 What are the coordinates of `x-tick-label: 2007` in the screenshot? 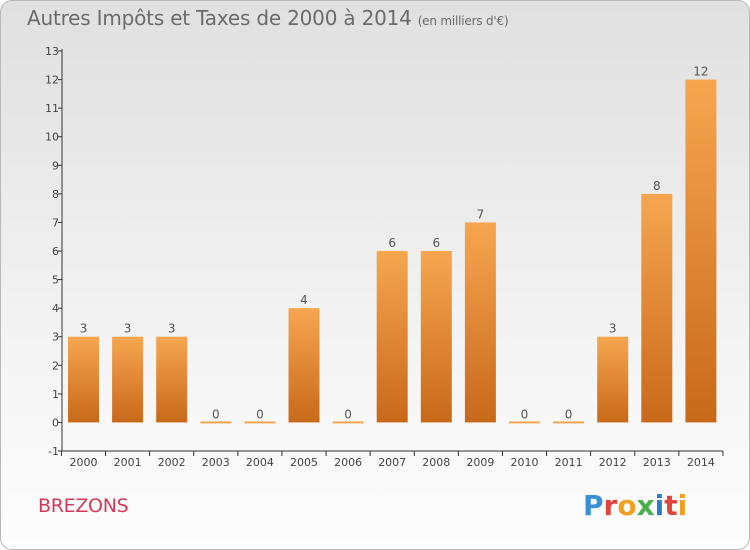 It's located at (392, 462).